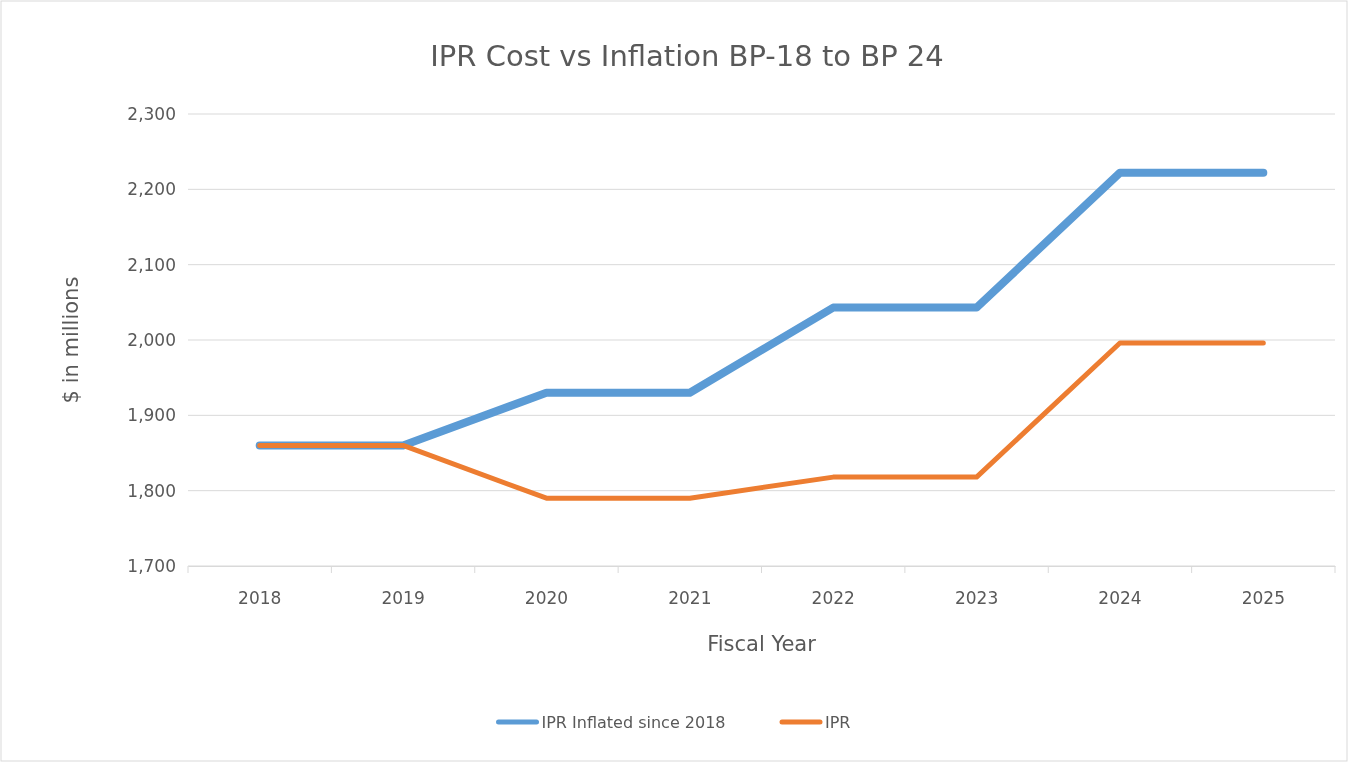 Image resolution: width=1350 pixels, height=764 pixels. Describe the element at coordinates (260, 598) in the screenshot. I see `x-tick-label: 2018` at that location.